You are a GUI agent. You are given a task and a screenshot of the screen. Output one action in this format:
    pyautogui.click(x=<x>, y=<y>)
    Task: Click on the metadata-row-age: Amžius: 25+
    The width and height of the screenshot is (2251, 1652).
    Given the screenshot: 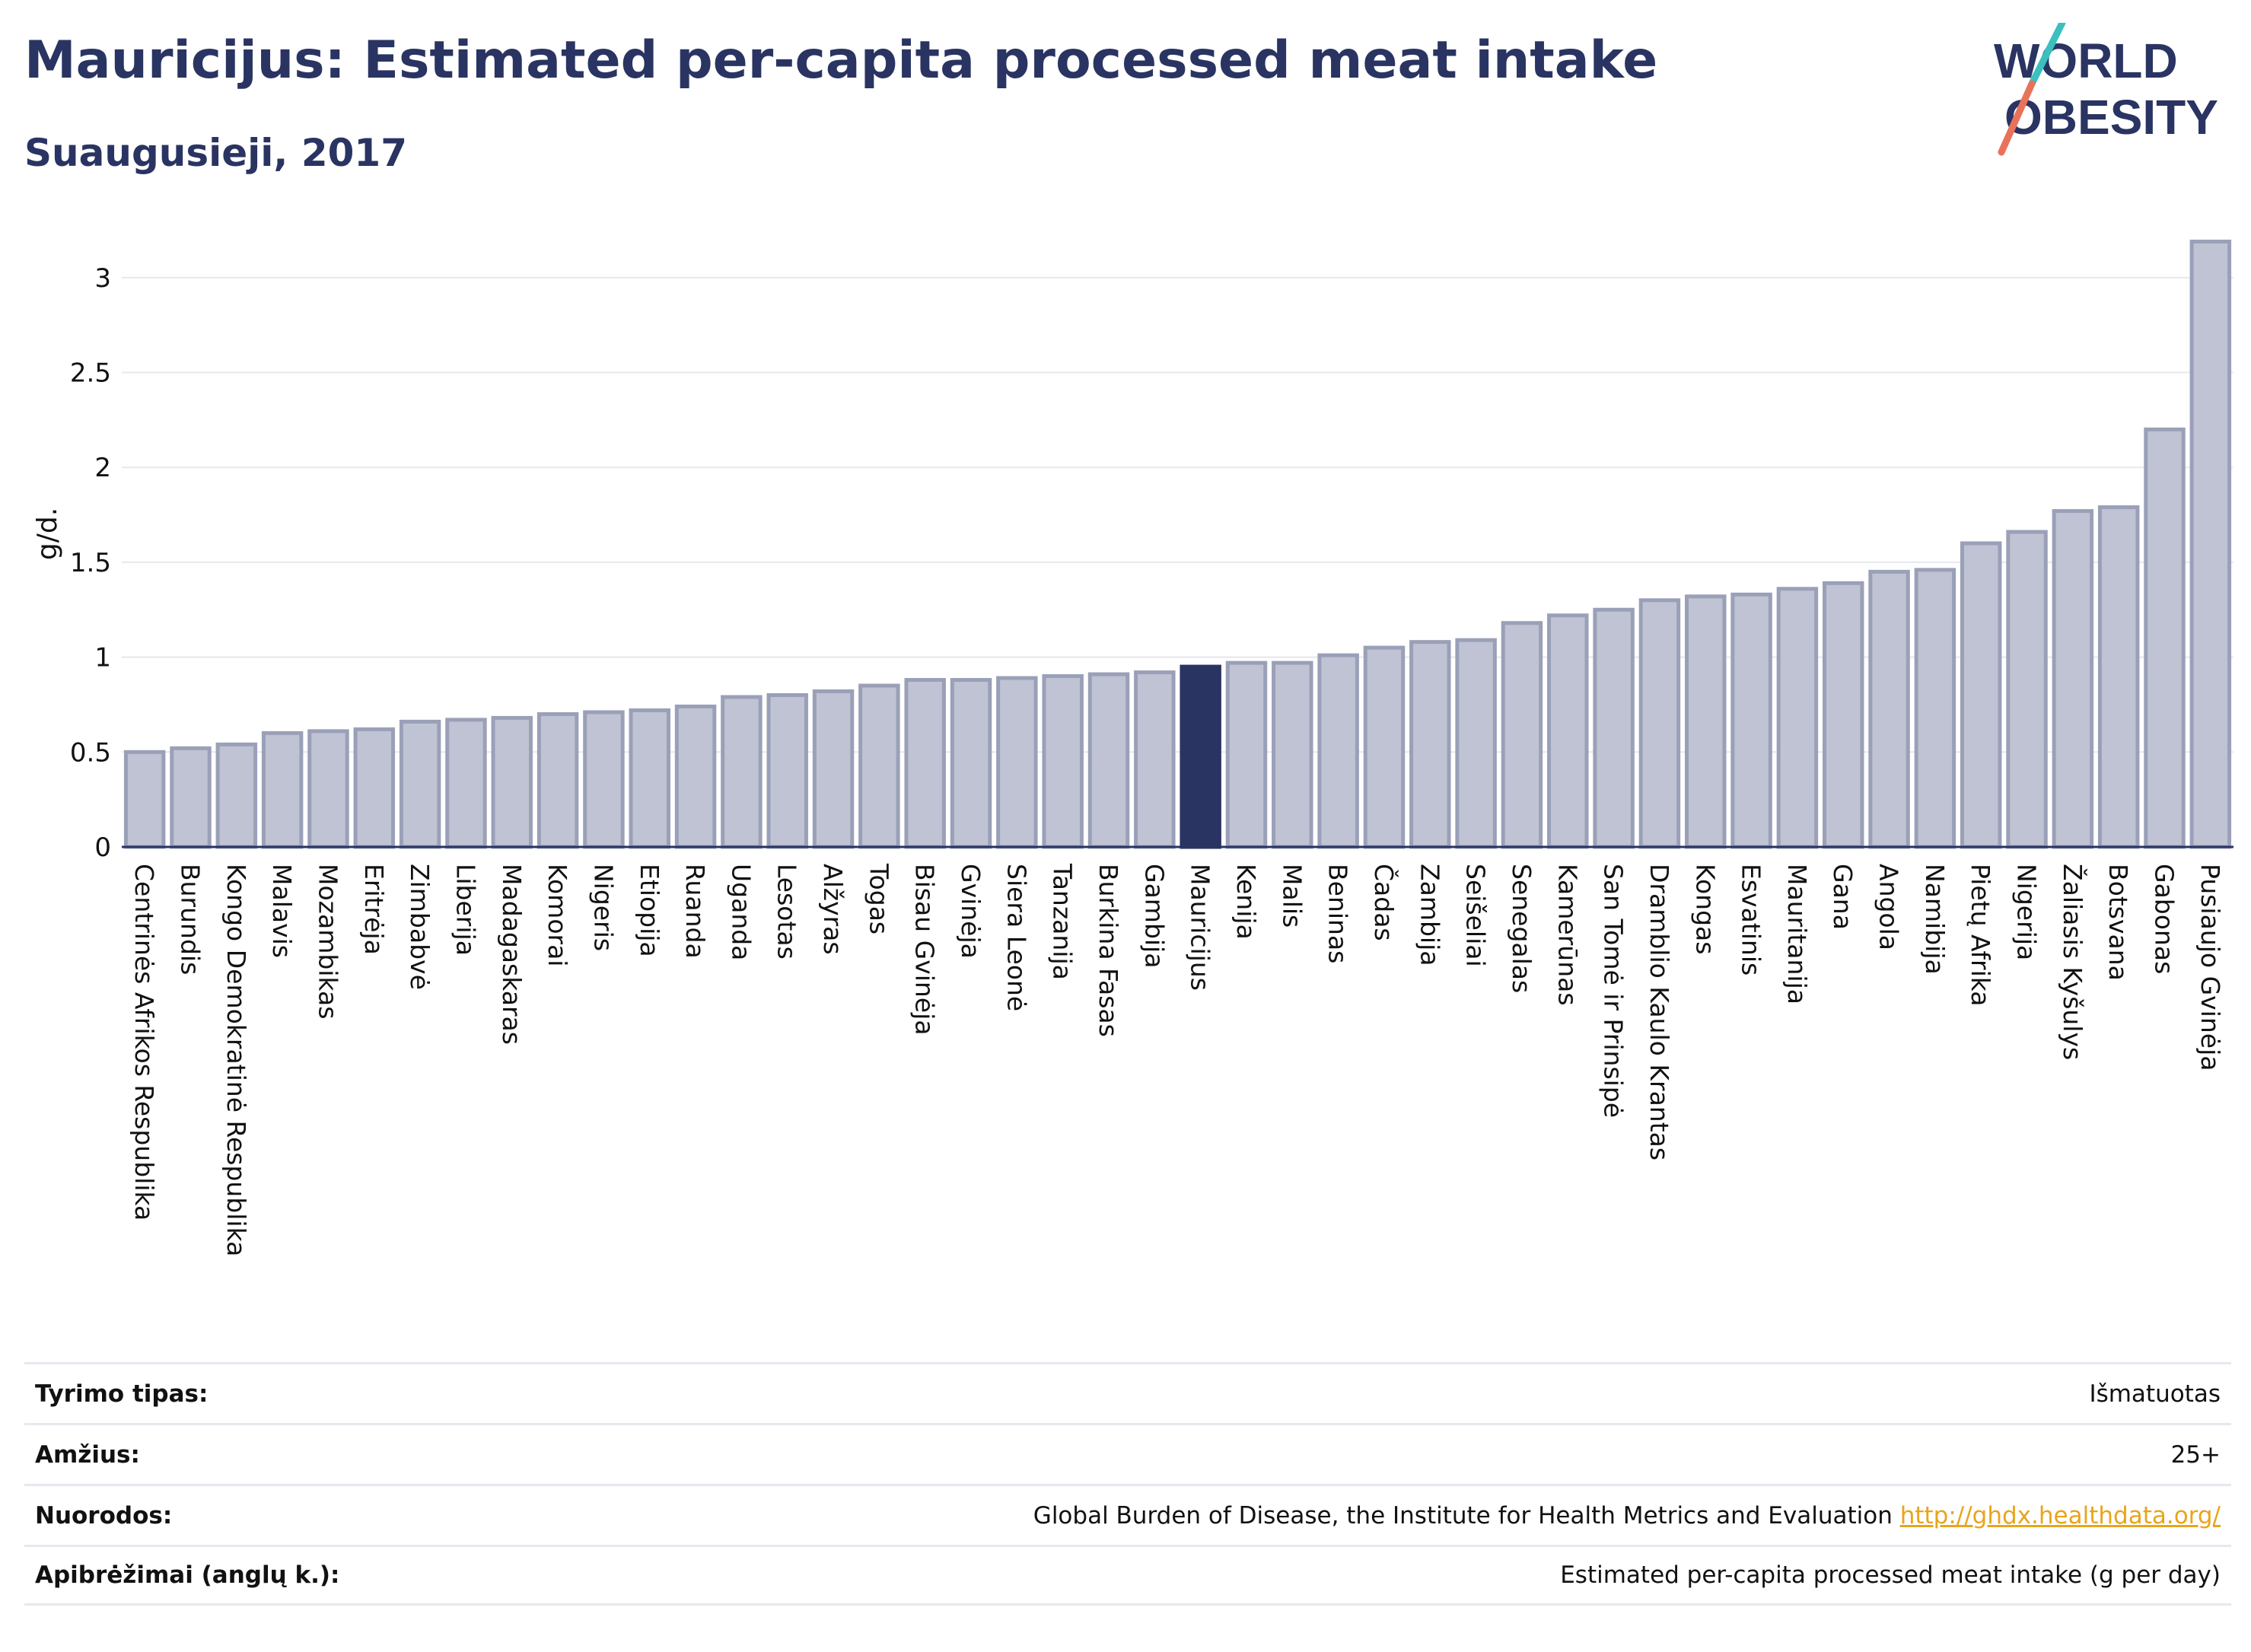 What is the action you would take?
    pyautogui.click(x=1127, y=1453)
    